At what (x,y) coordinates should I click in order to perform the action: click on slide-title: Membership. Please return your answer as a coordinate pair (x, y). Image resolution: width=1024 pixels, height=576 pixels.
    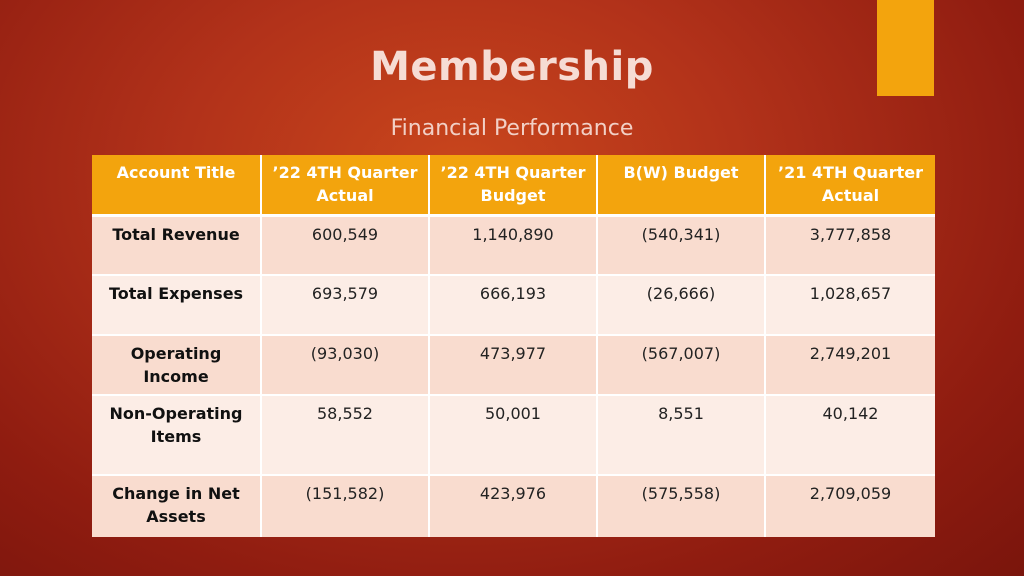
    Looking at the image, I should click on (512, 67).